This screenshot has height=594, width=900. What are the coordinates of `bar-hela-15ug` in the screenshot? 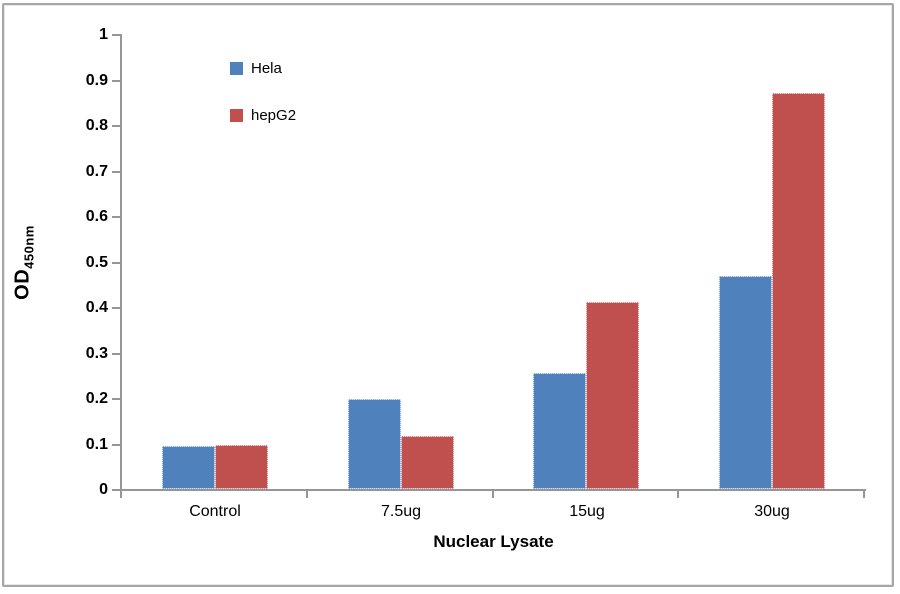 It's located at (559, 431).